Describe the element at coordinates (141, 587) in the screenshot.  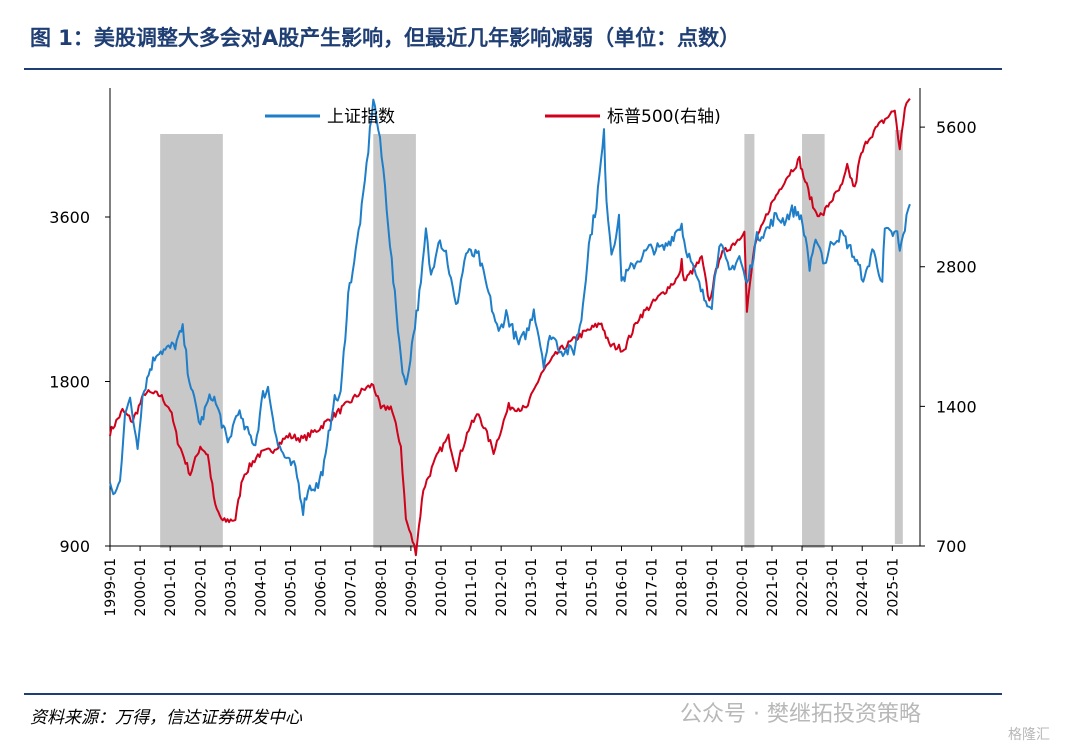
I see `x-tick-label: 2000-01` at that location.